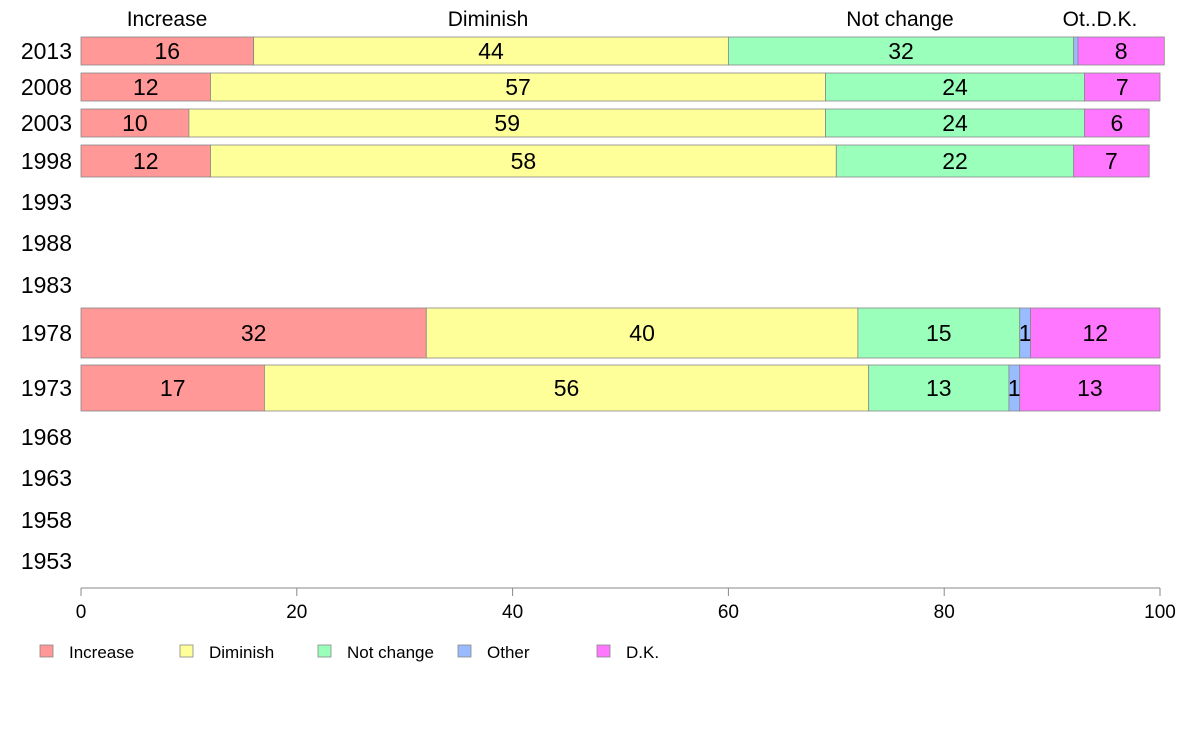 Image resolution: width=1188 pixels, height=736 pixels. What do you see at coordinates (1160, 612) in the screenshot?
I see `x-tick-label: 100` at bounding box center [1160, 612].